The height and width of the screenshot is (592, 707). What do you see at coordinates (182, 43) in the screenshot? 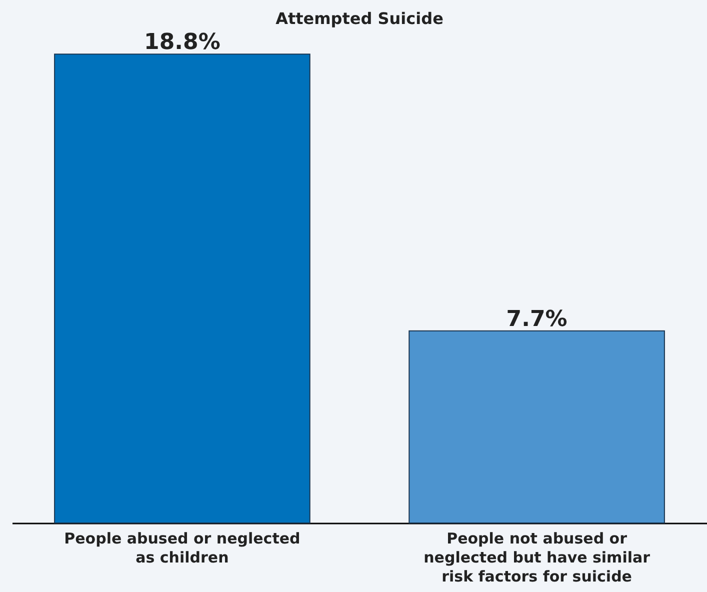
I see `data-label: 18.8%` at bounding box center [182, 43].